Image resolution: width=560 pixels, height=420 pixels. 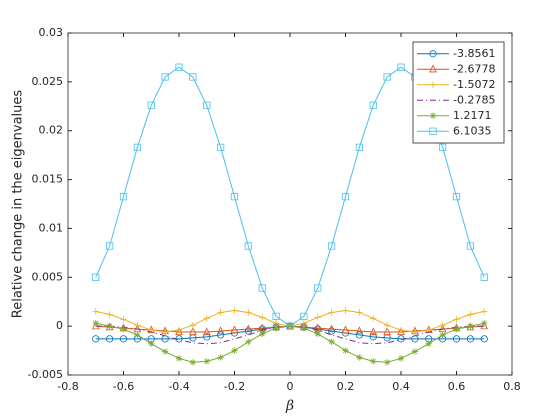 I want to click on legend: -3.8561 -2.6778 -1.5072 -0.2785 1.2171 6.1035, so click(x=458, y=92).